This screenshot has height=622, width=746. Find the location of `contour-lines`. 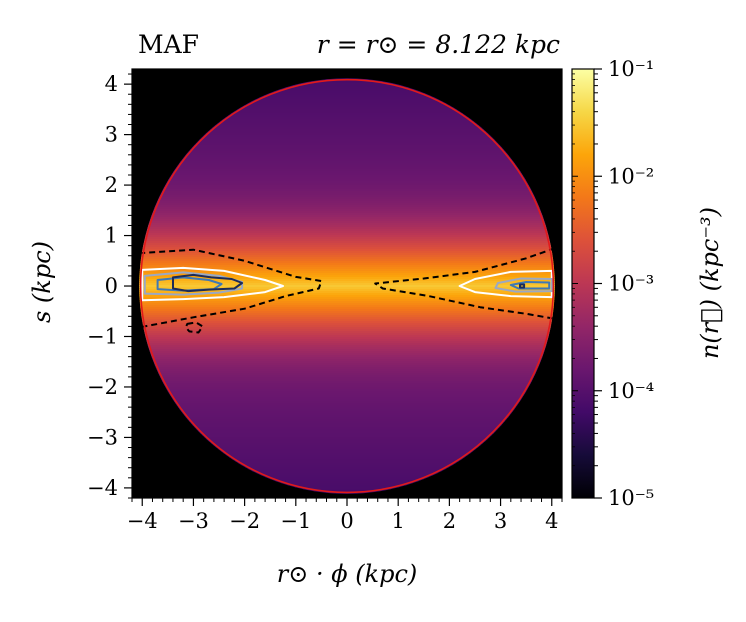

contour-lines is located at coordinates (347, 290).